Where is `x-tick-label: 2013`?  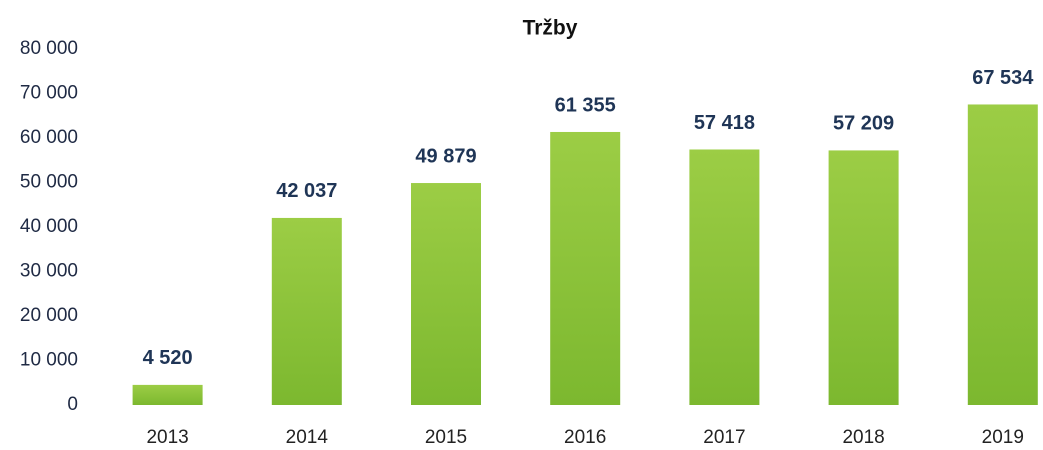
x-tick-label: 2013 is located at coordinates (167, 437).